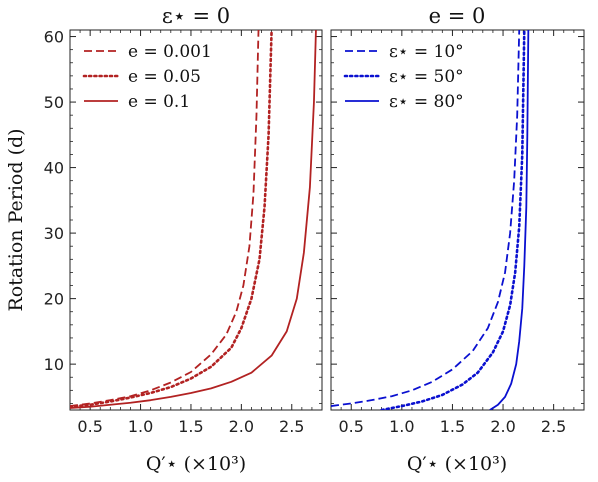 The height and width of the screenshot is (482, 598). I want to click on y-tick-label: 40, so click(54, 168).